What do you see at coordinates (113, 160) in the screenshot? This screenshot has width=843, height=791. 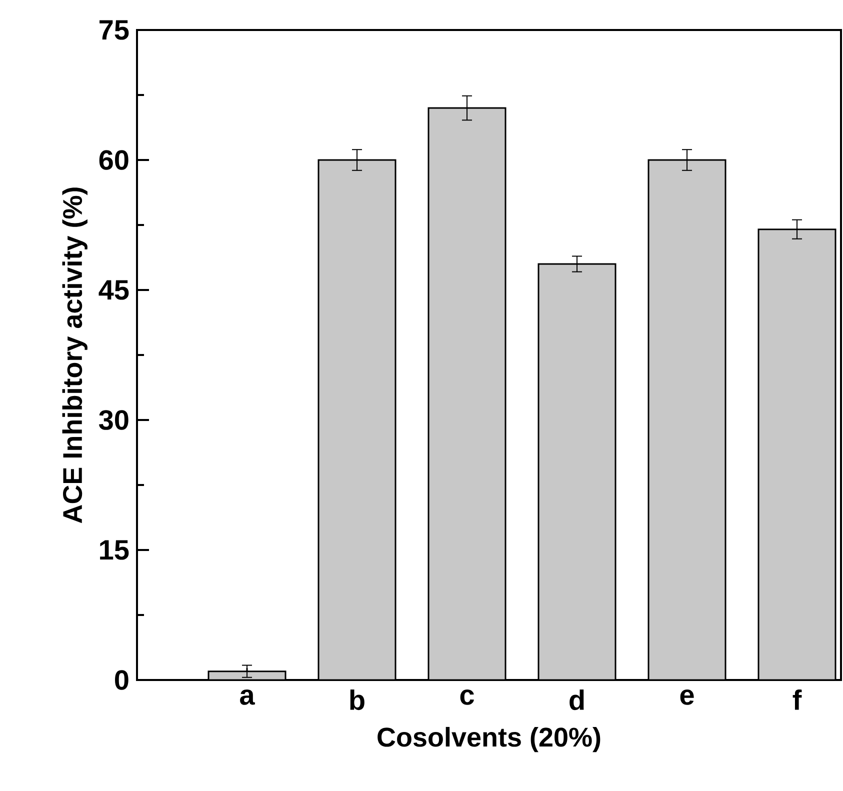 I see `y-tick-label: 60` at bounding box center [113, 160].